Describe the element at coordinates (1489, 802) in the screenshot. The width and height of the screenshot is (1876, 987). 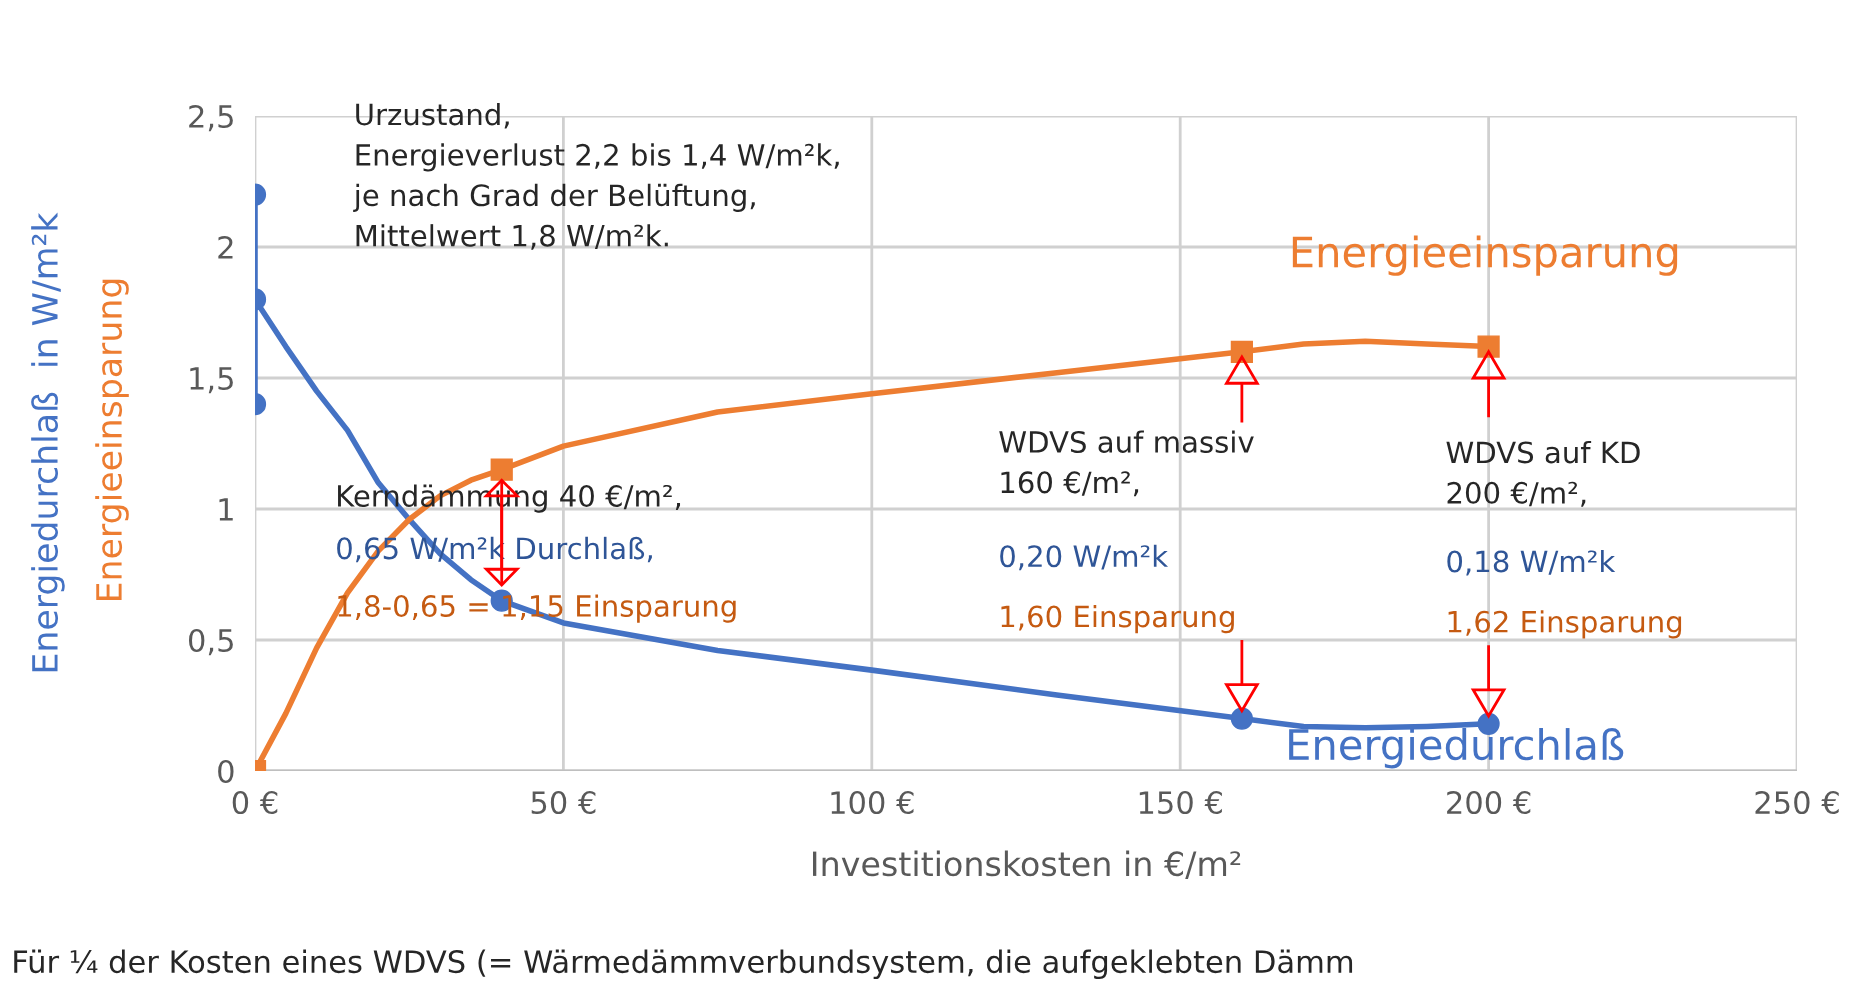
I see `x-tick-label: 200 €` at that location.